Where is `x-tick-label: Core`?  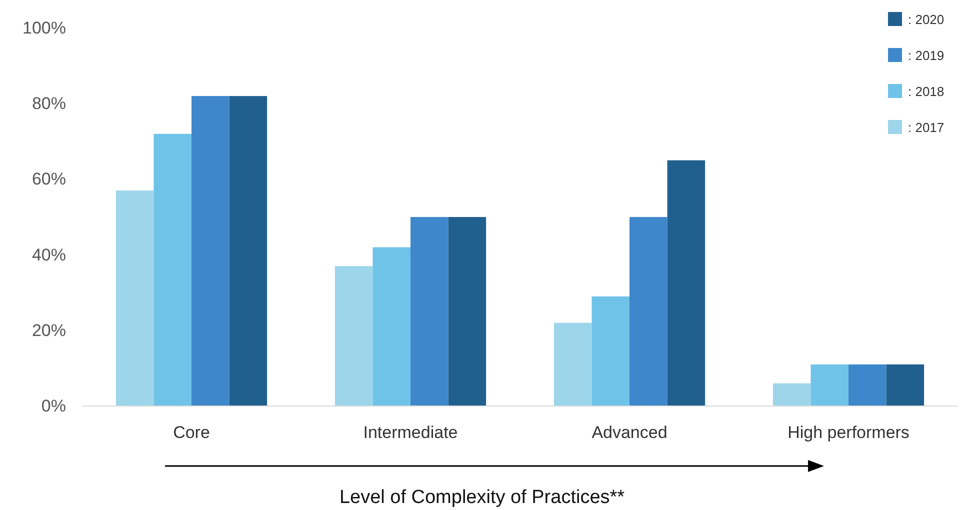 x-tick-label: Core is located at coordinates (191, 432).